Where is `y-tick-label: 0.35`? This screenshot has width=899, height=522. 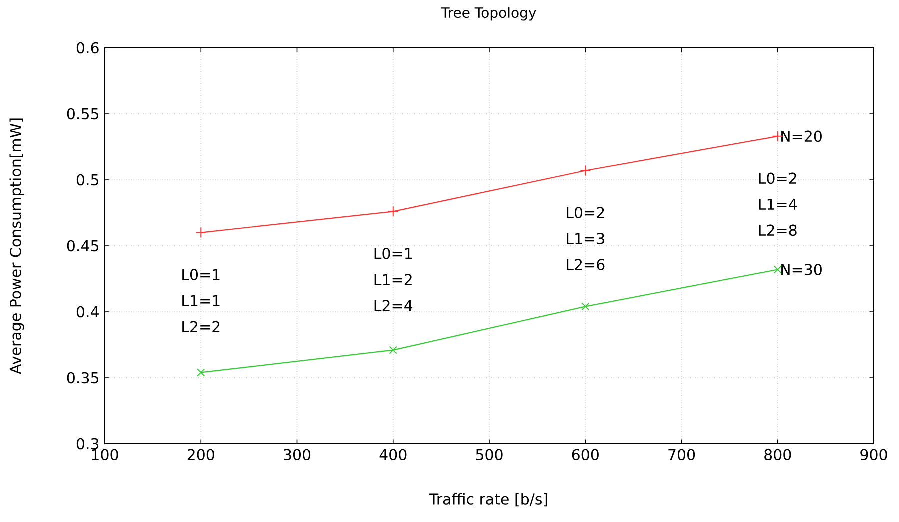
y-tick-label: 0.35 is located at coordinates (82, 378).